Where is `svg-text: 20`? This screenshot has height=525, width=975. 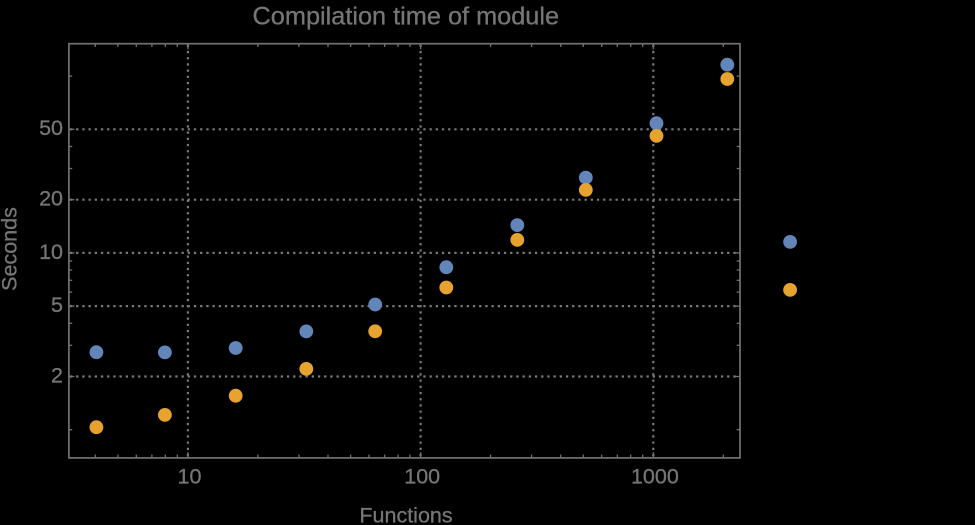
svg-text: 20 is located at coordinates (51, 199).